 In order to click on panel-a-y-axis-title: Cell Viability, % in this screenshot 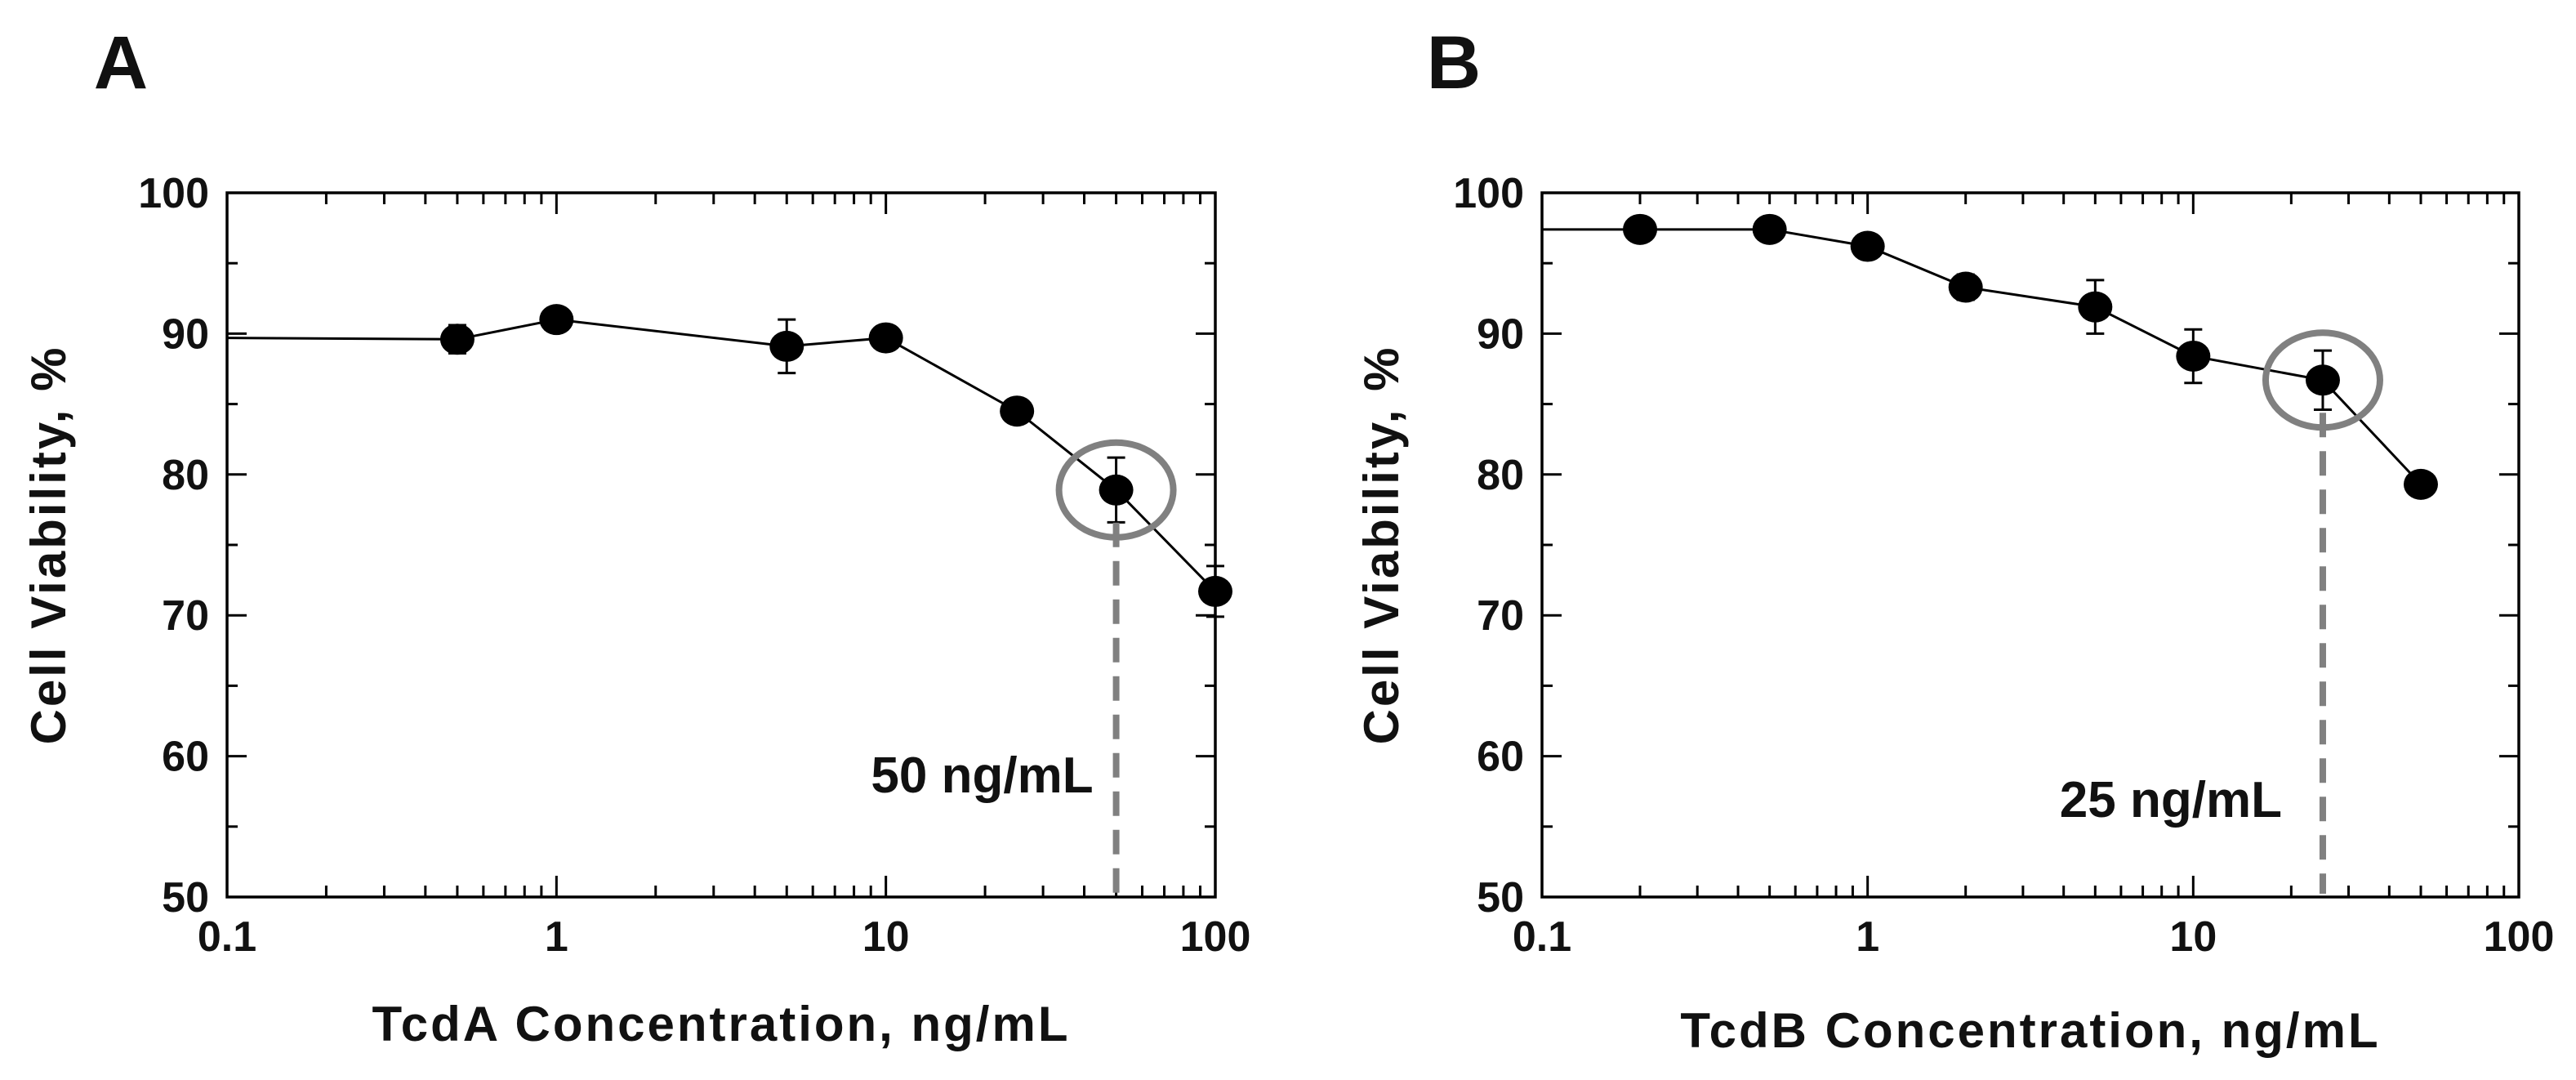, I will do `click(48, 545)`.